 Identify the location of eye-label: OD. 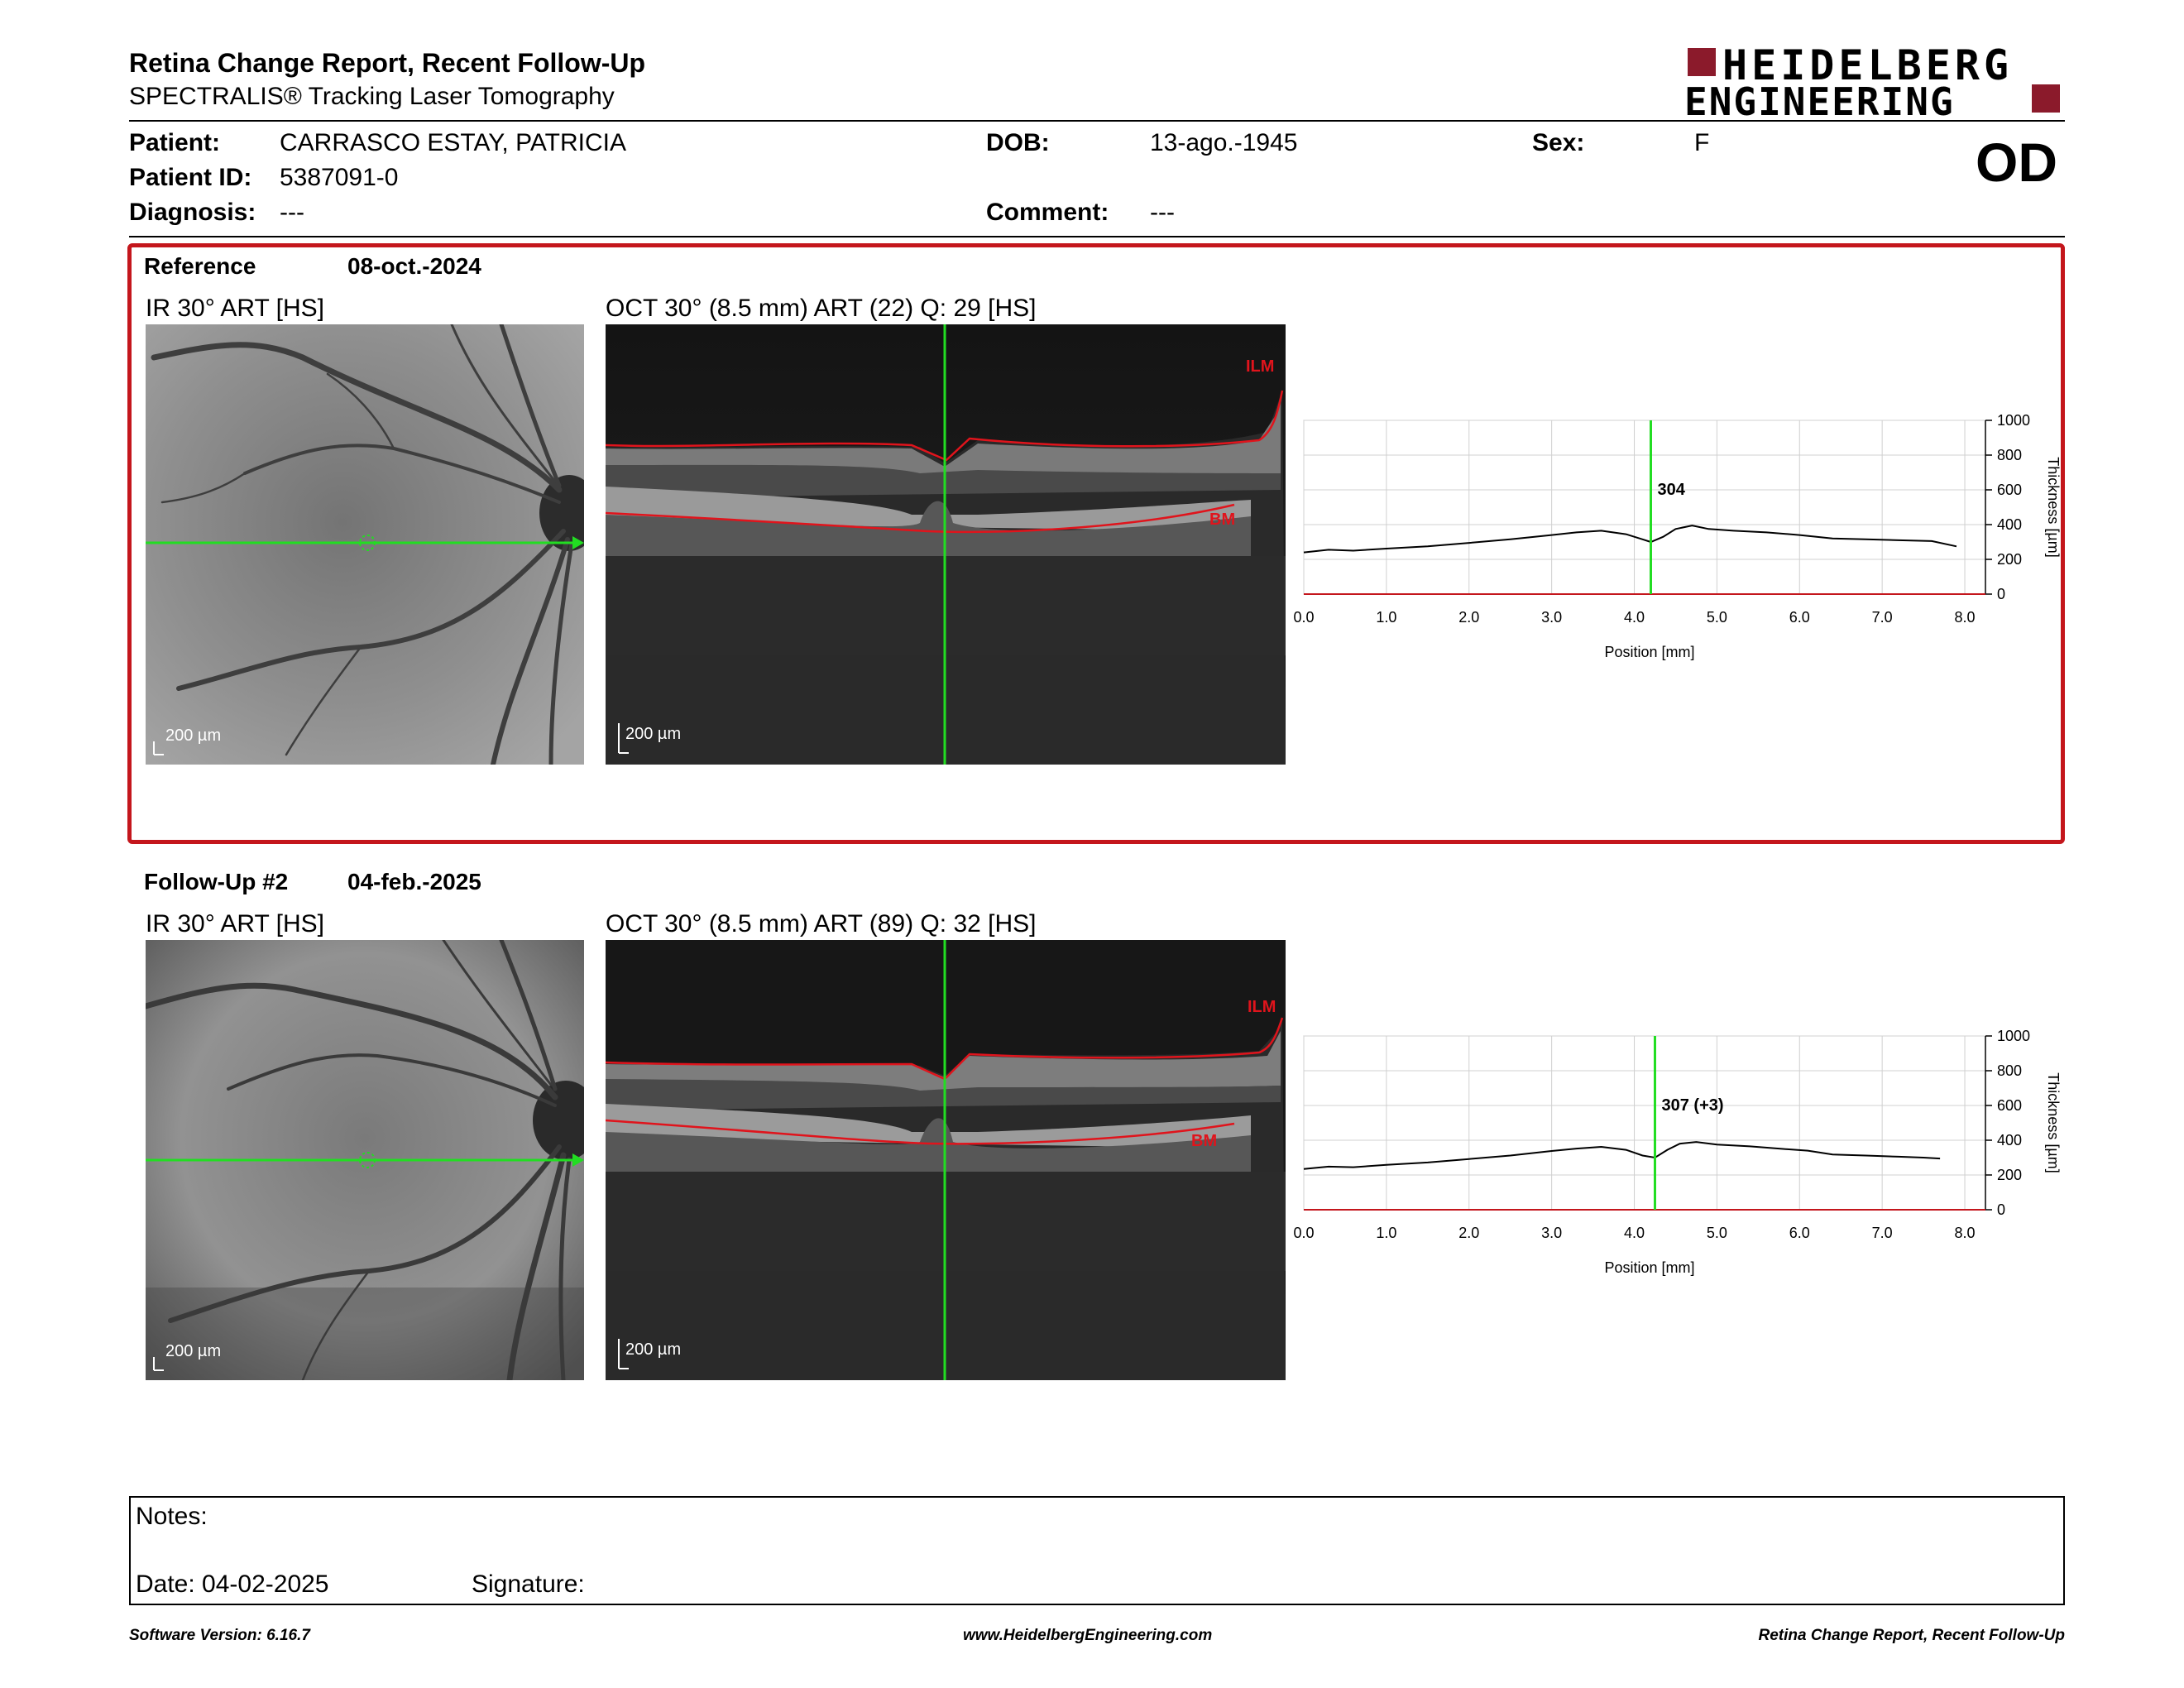
(2016, 162).